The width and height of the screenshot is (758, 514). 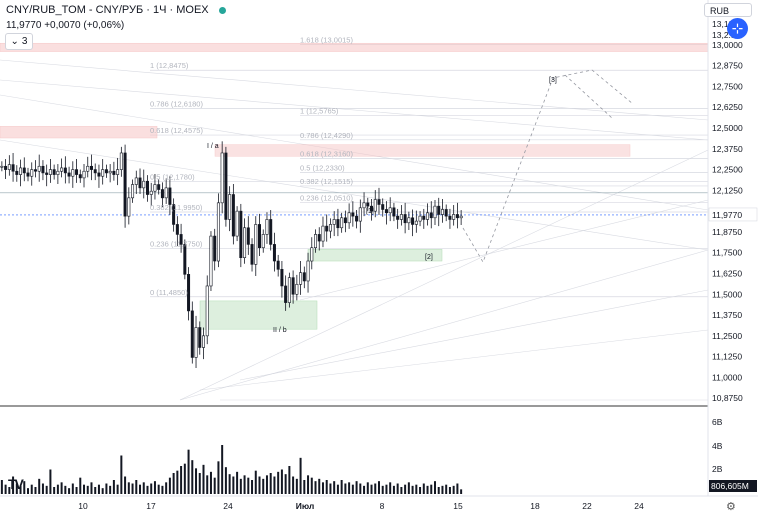 I want to click on price-tick-label: 11,5000, so click(x=727, y=294).